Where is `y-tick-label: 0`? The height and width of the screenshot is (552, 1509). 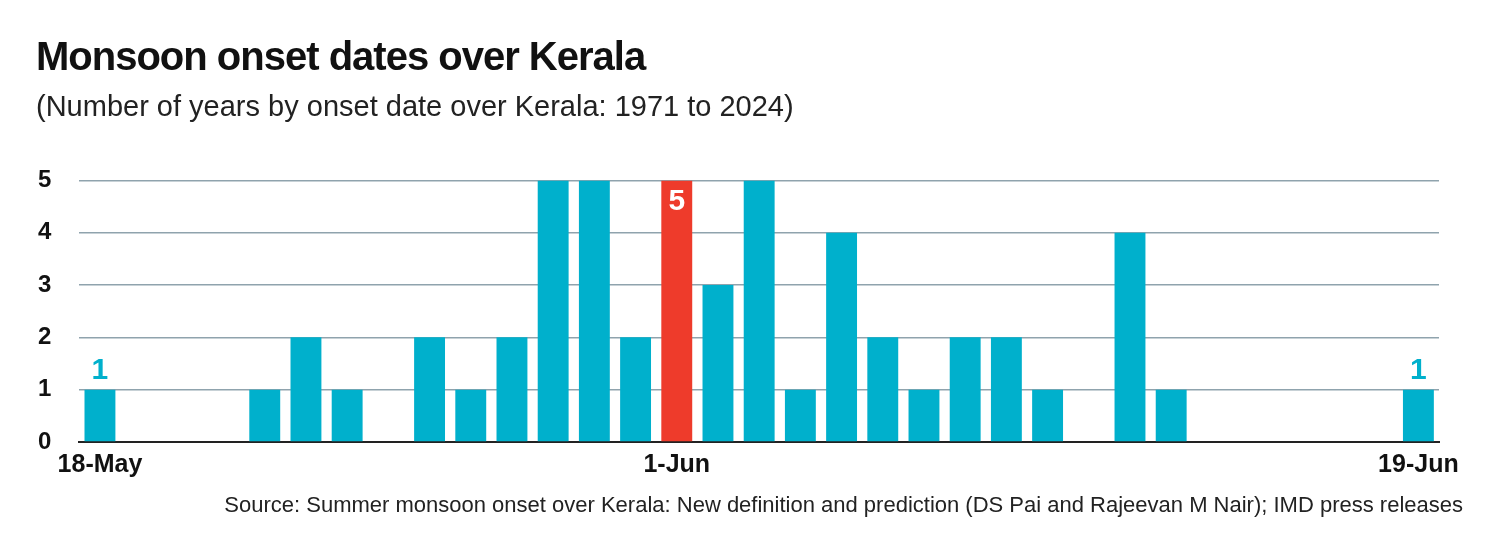
y-tick-label: 0 is located at coordinates (44, 440).